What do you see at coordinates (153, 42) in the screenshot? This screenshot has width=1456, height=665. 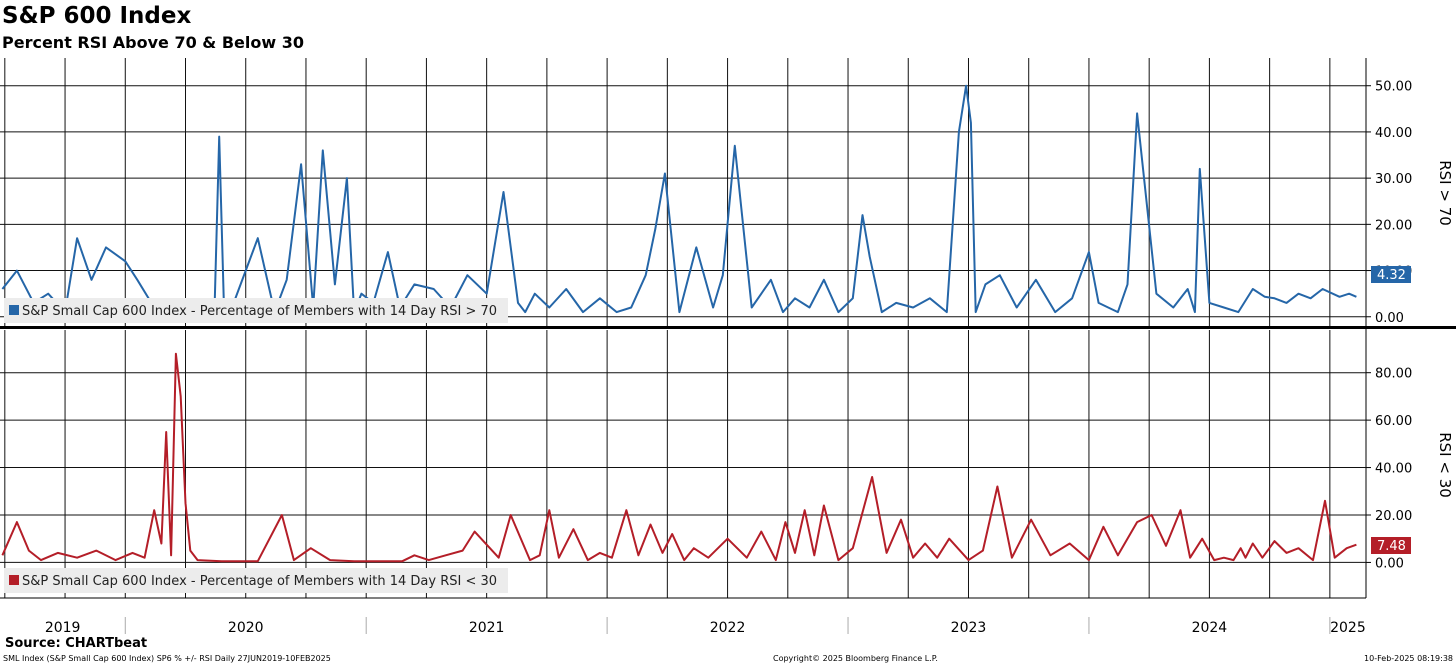 I see `chart-subtitle: Percent RSI Above 70 & Below 30` at bounding box center [153, 42].